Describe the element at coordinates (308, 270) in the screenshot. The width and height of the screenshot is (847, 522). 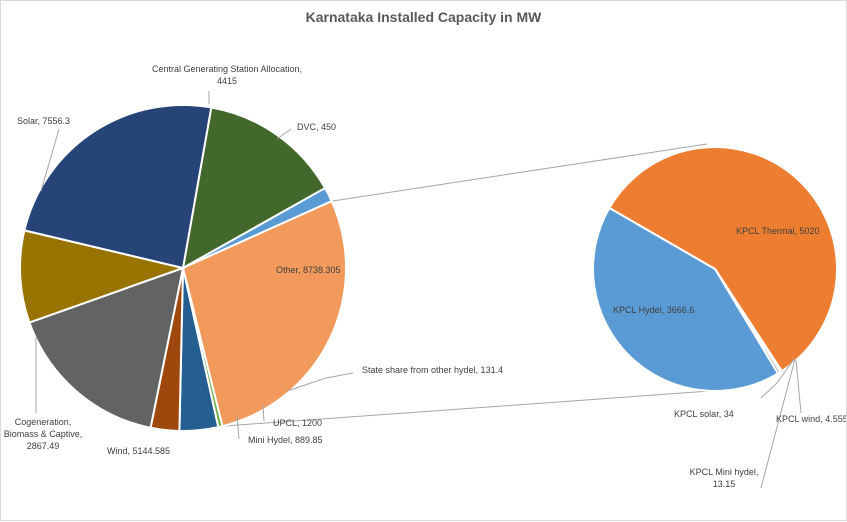
I see `main-label-other: Other, 8738.305` at that location.